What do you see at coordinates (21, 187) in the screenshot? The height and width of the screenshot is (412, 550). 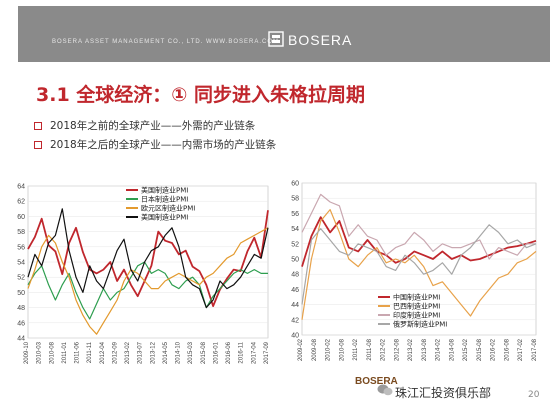 I see `y-tick-label: 64` at bounding box center [21, 187].